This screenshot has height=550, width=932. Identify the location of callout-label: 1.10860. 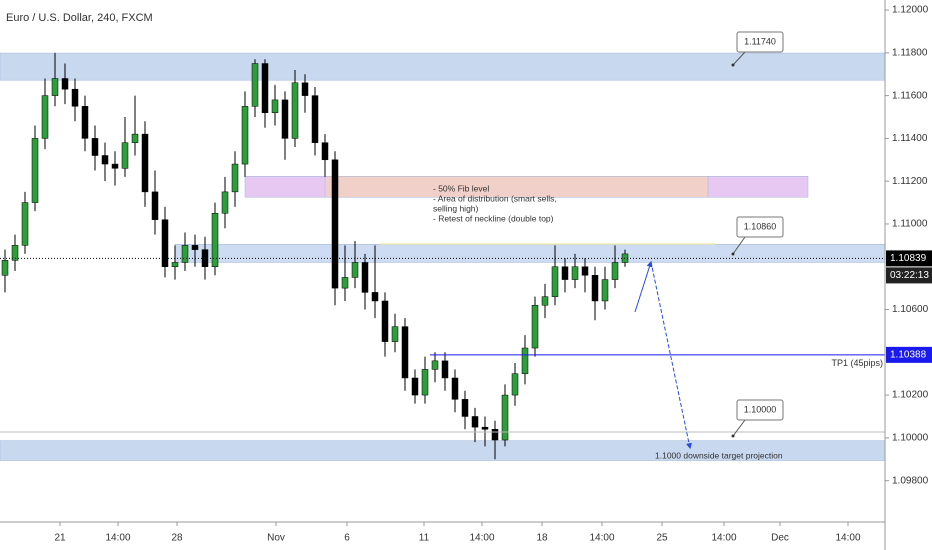
(760, 226).